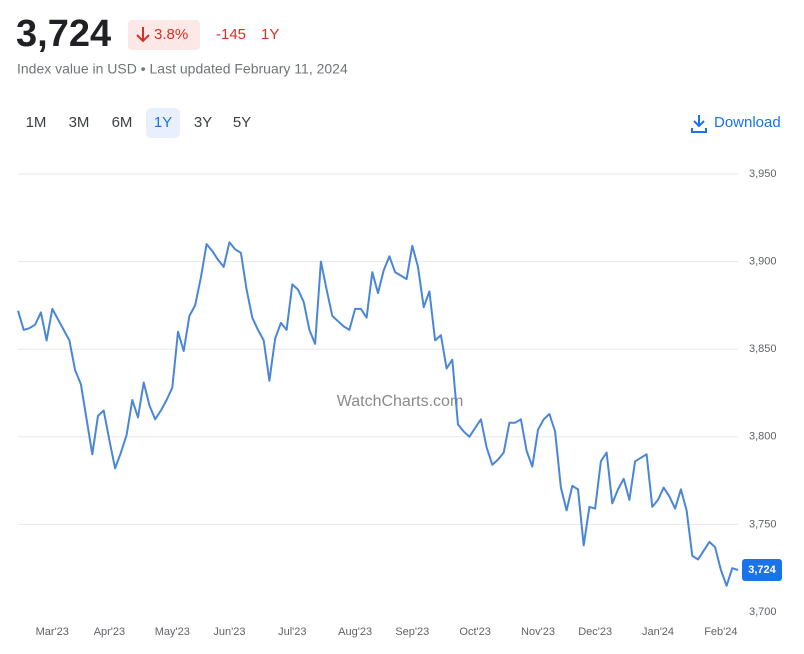 Image resolution: width=804 pixels, height=654 pixels. What do you see at coordinates (400, 401) in the screenshot?
I see `watermark: WatchCharts.com` at bounding box center [400, 401].